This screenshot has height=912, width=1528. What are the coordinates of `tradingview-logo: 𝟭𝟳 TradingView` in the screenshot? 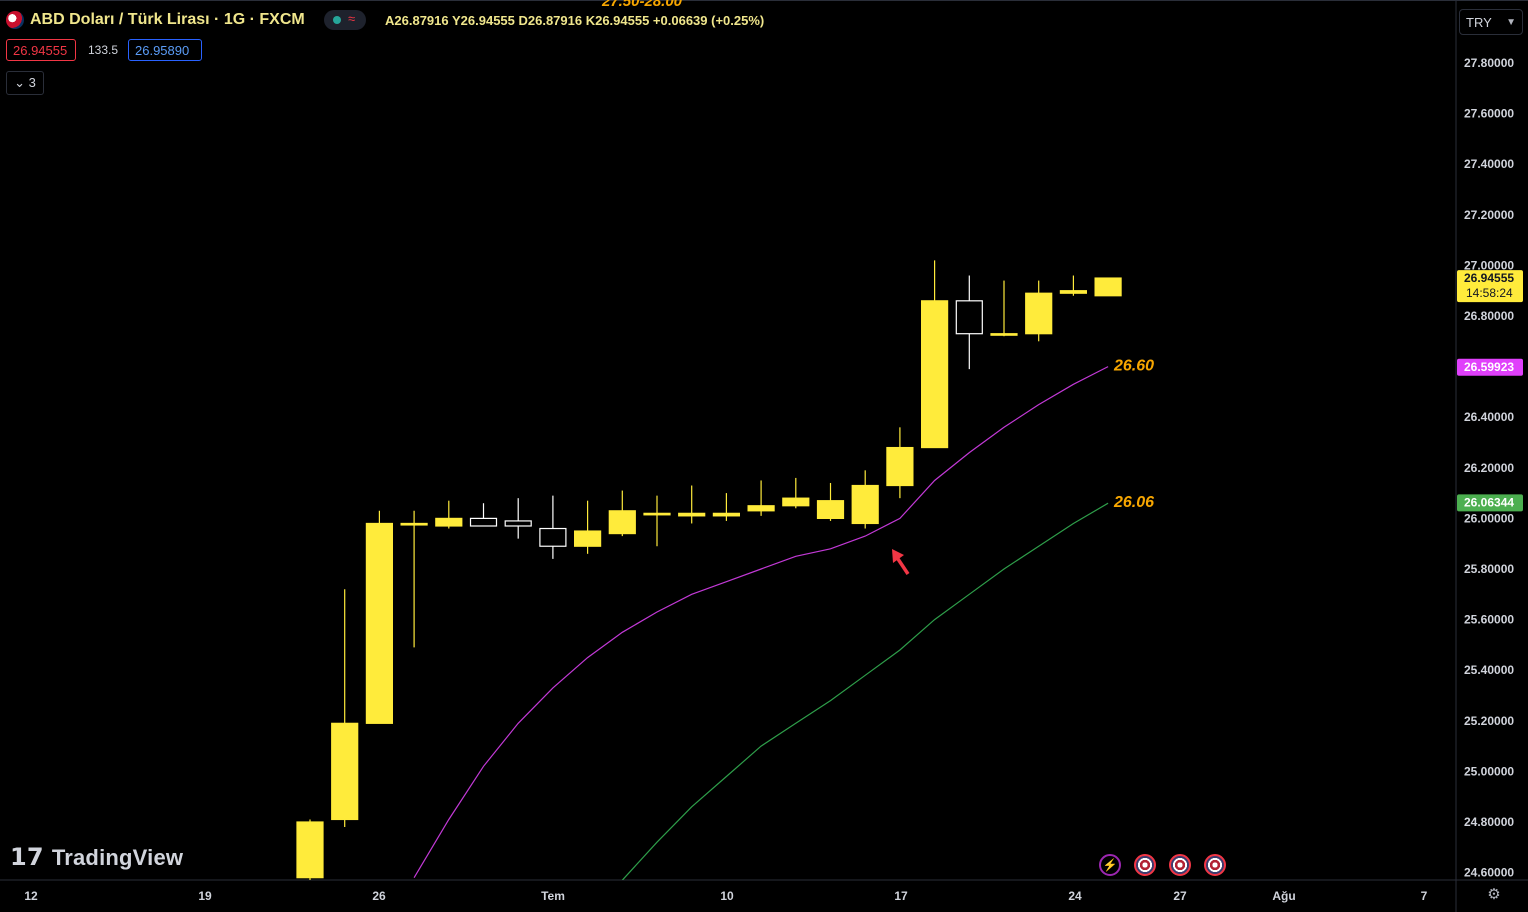 It's located at (96, 857).